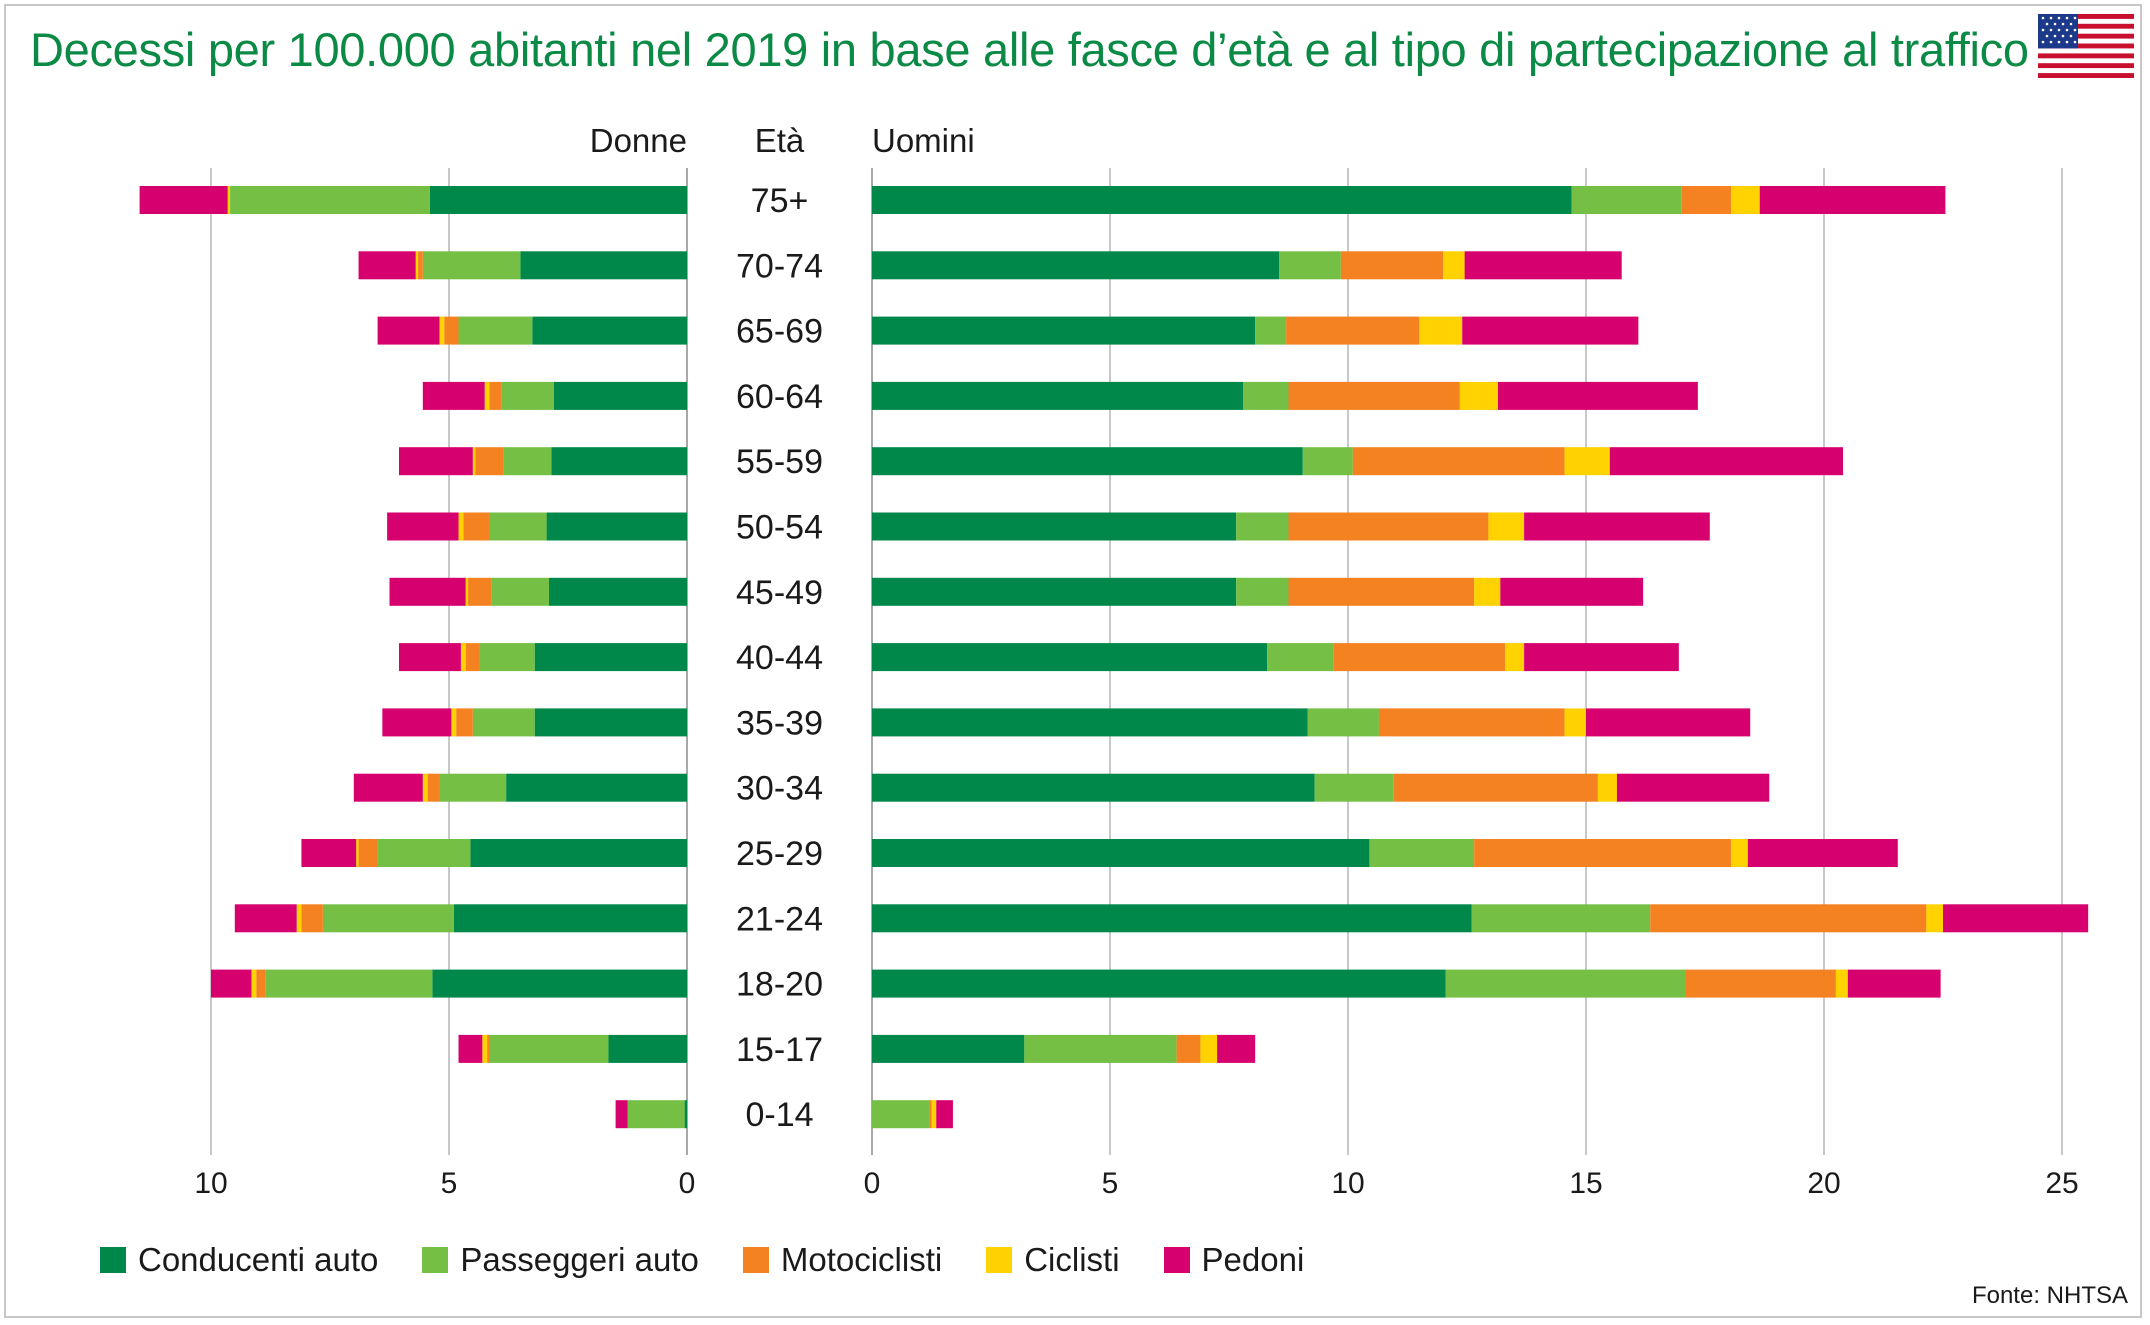 The height and width of the screenshot is (1325, 2150). Describe the element at coordinates (1110, 1183) in the screenshot. I see `tick-label-right-5: 5` at that location.